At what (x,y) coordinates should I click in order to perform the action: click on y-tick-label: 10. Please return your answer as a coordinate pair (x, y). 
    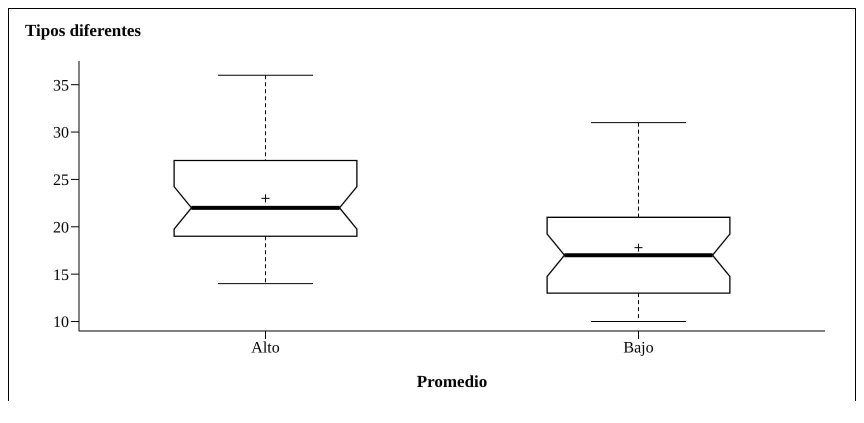
    Looking at the image, I should click on (61, 323).